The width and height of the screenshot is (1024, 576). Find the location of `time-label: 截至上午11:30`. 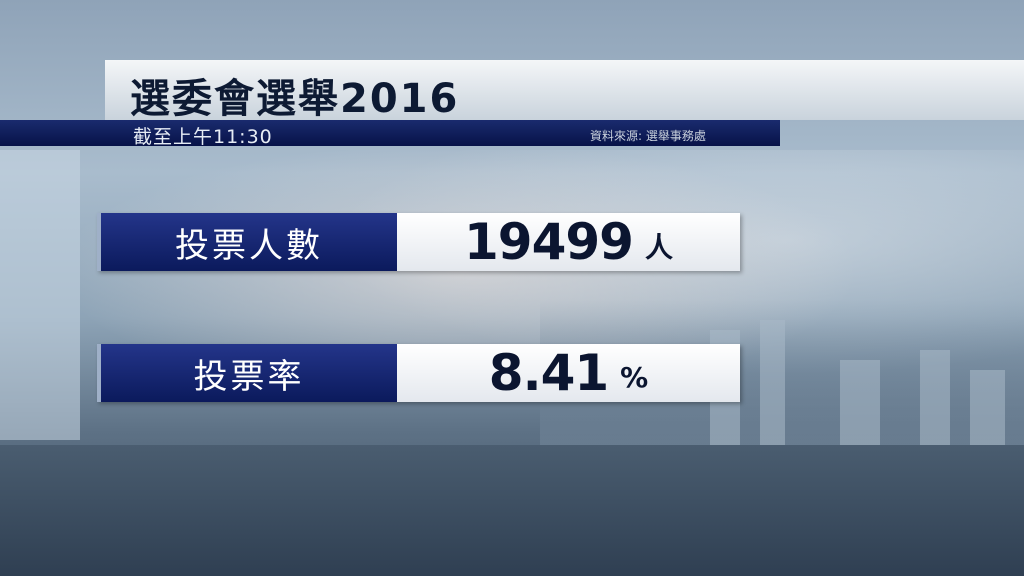

time-label: 截至上午11:30 is located at coordinates (203, 137).